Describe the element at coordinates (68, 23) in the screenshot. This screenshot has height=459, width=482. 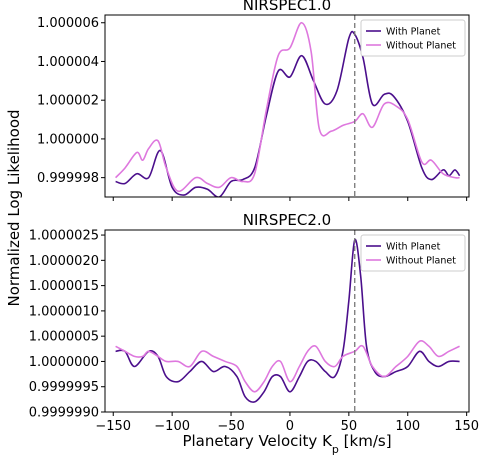
I see `y-tick-label: 1.000006` at that location.